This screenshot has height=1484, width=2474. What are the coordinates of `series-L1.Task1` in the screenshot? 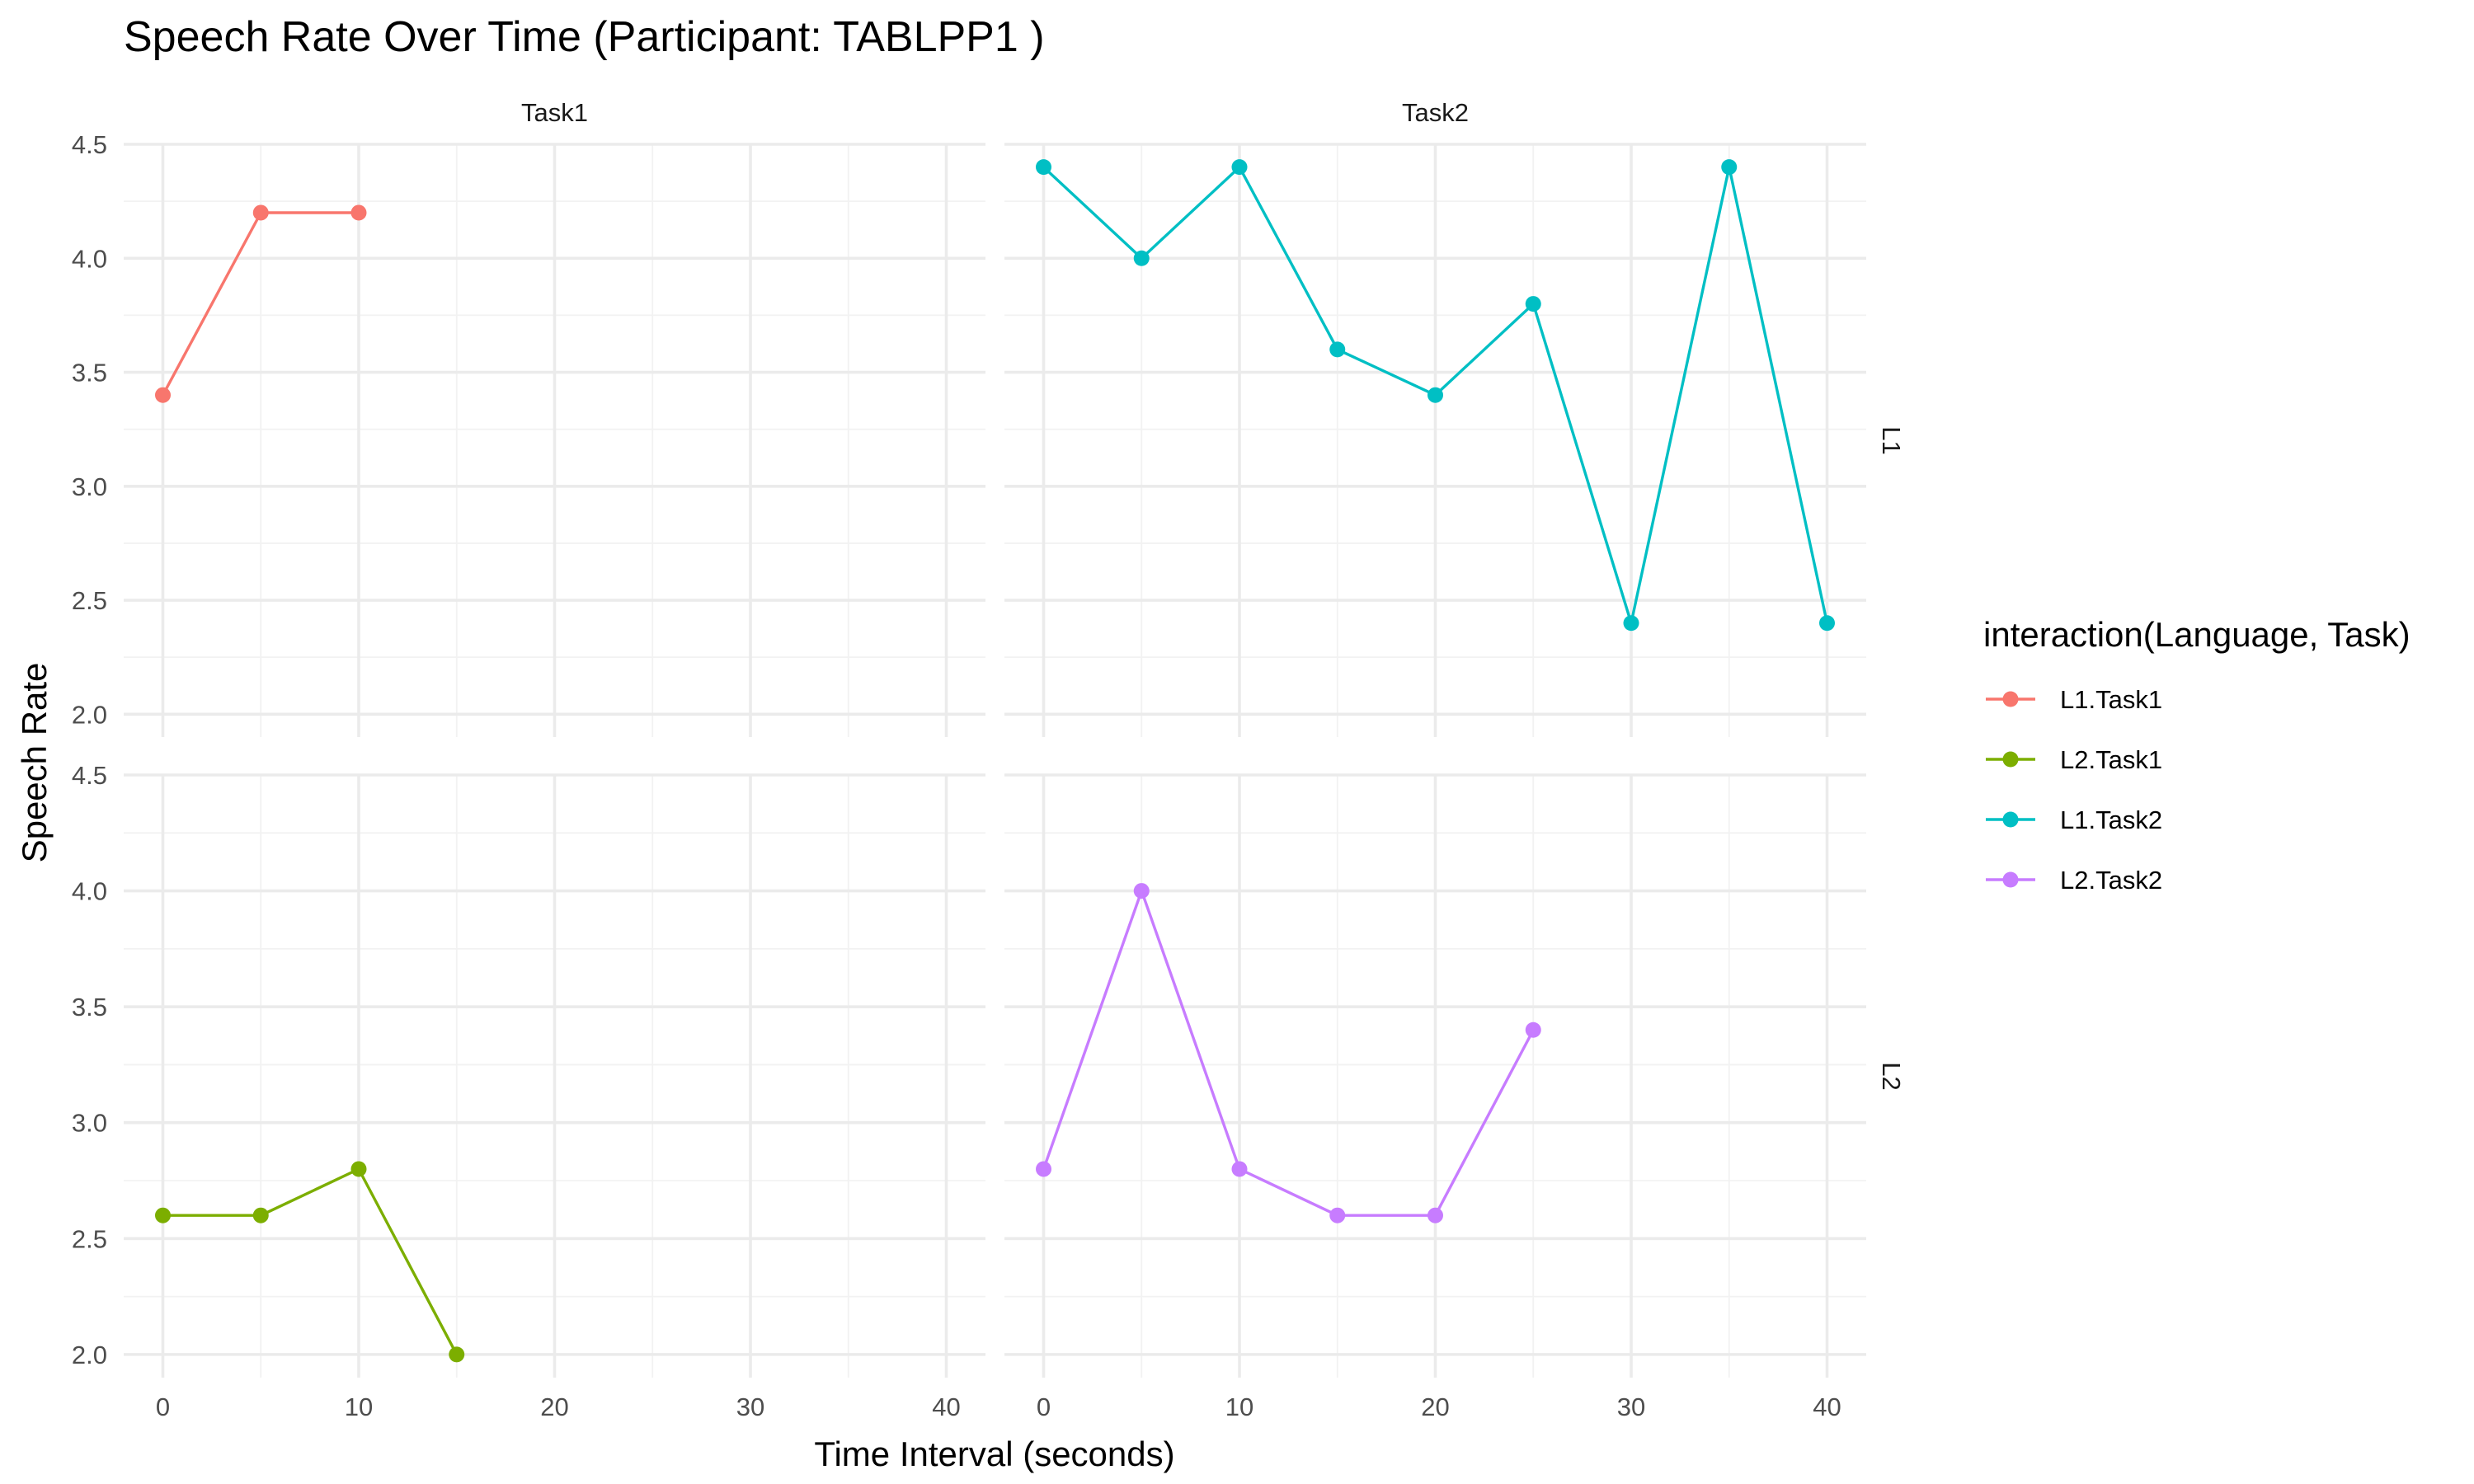 It's located at (261, 303).